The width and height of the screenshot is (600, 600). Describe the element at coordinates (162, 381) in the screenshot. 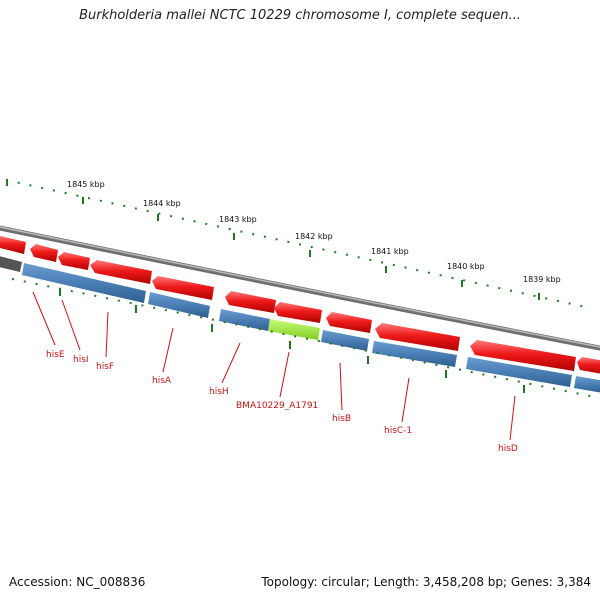

I see `gene-label: hisA` at that location.